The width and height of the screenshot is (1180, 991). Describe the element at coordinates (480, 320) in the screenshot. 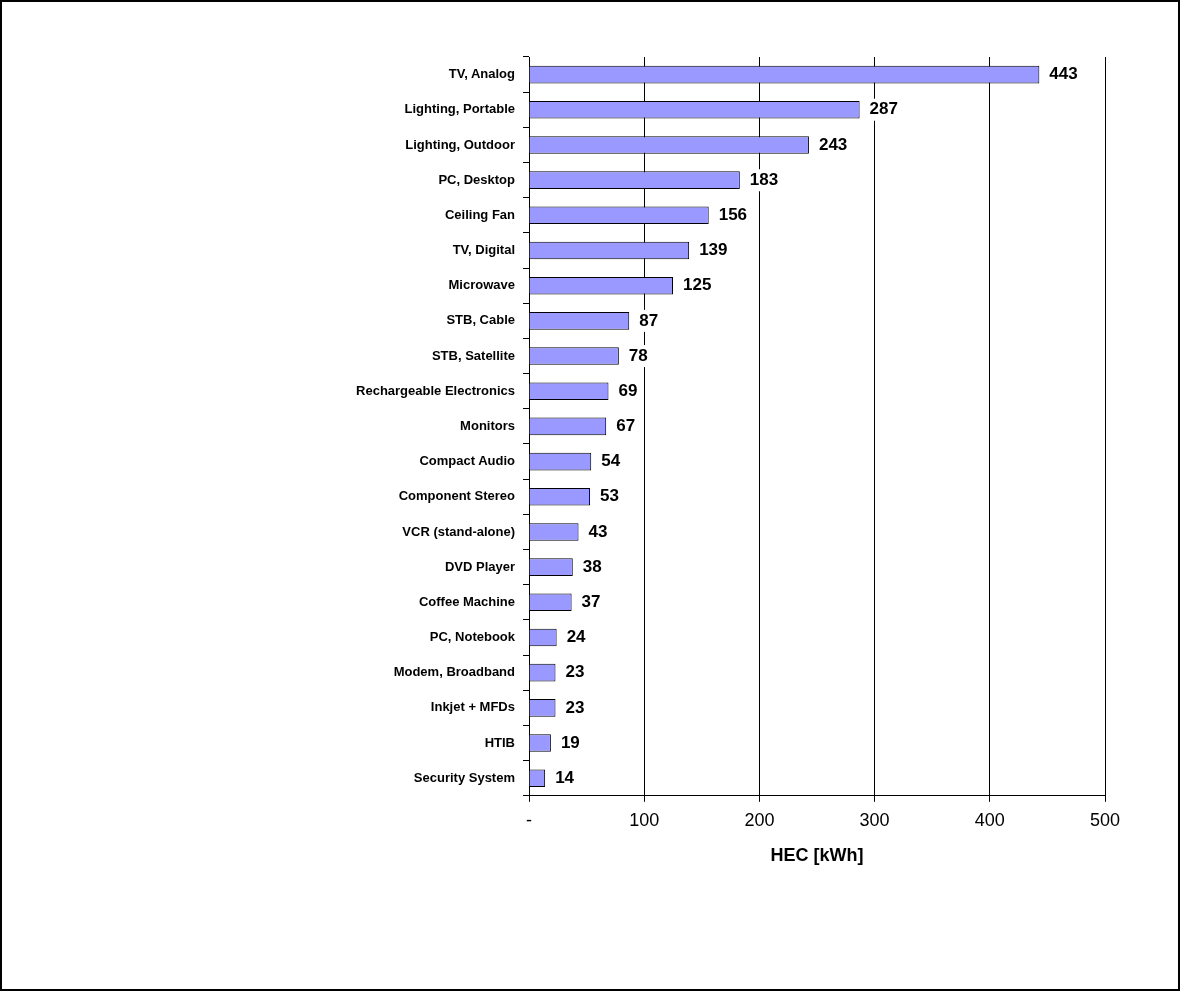

I see `y-tick-label: STB, Cable` at that location.